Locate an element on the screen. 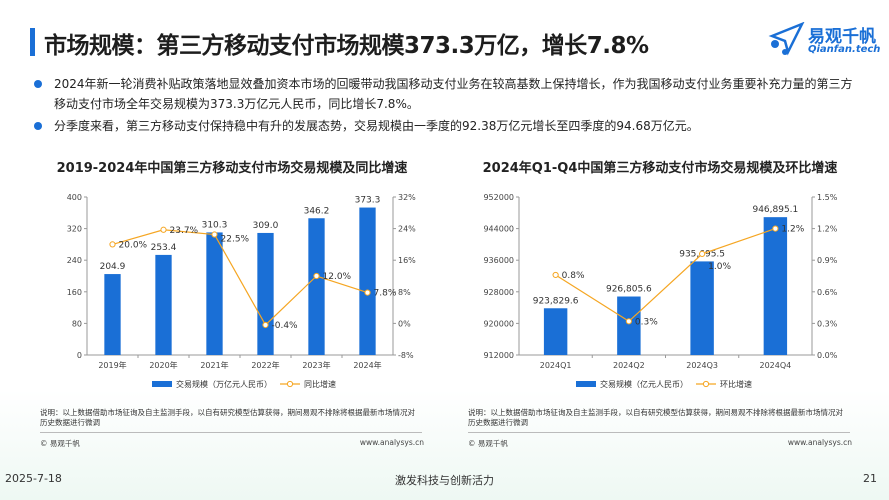  growth-value-label: 20.0% is located at coordinates (133, 245).